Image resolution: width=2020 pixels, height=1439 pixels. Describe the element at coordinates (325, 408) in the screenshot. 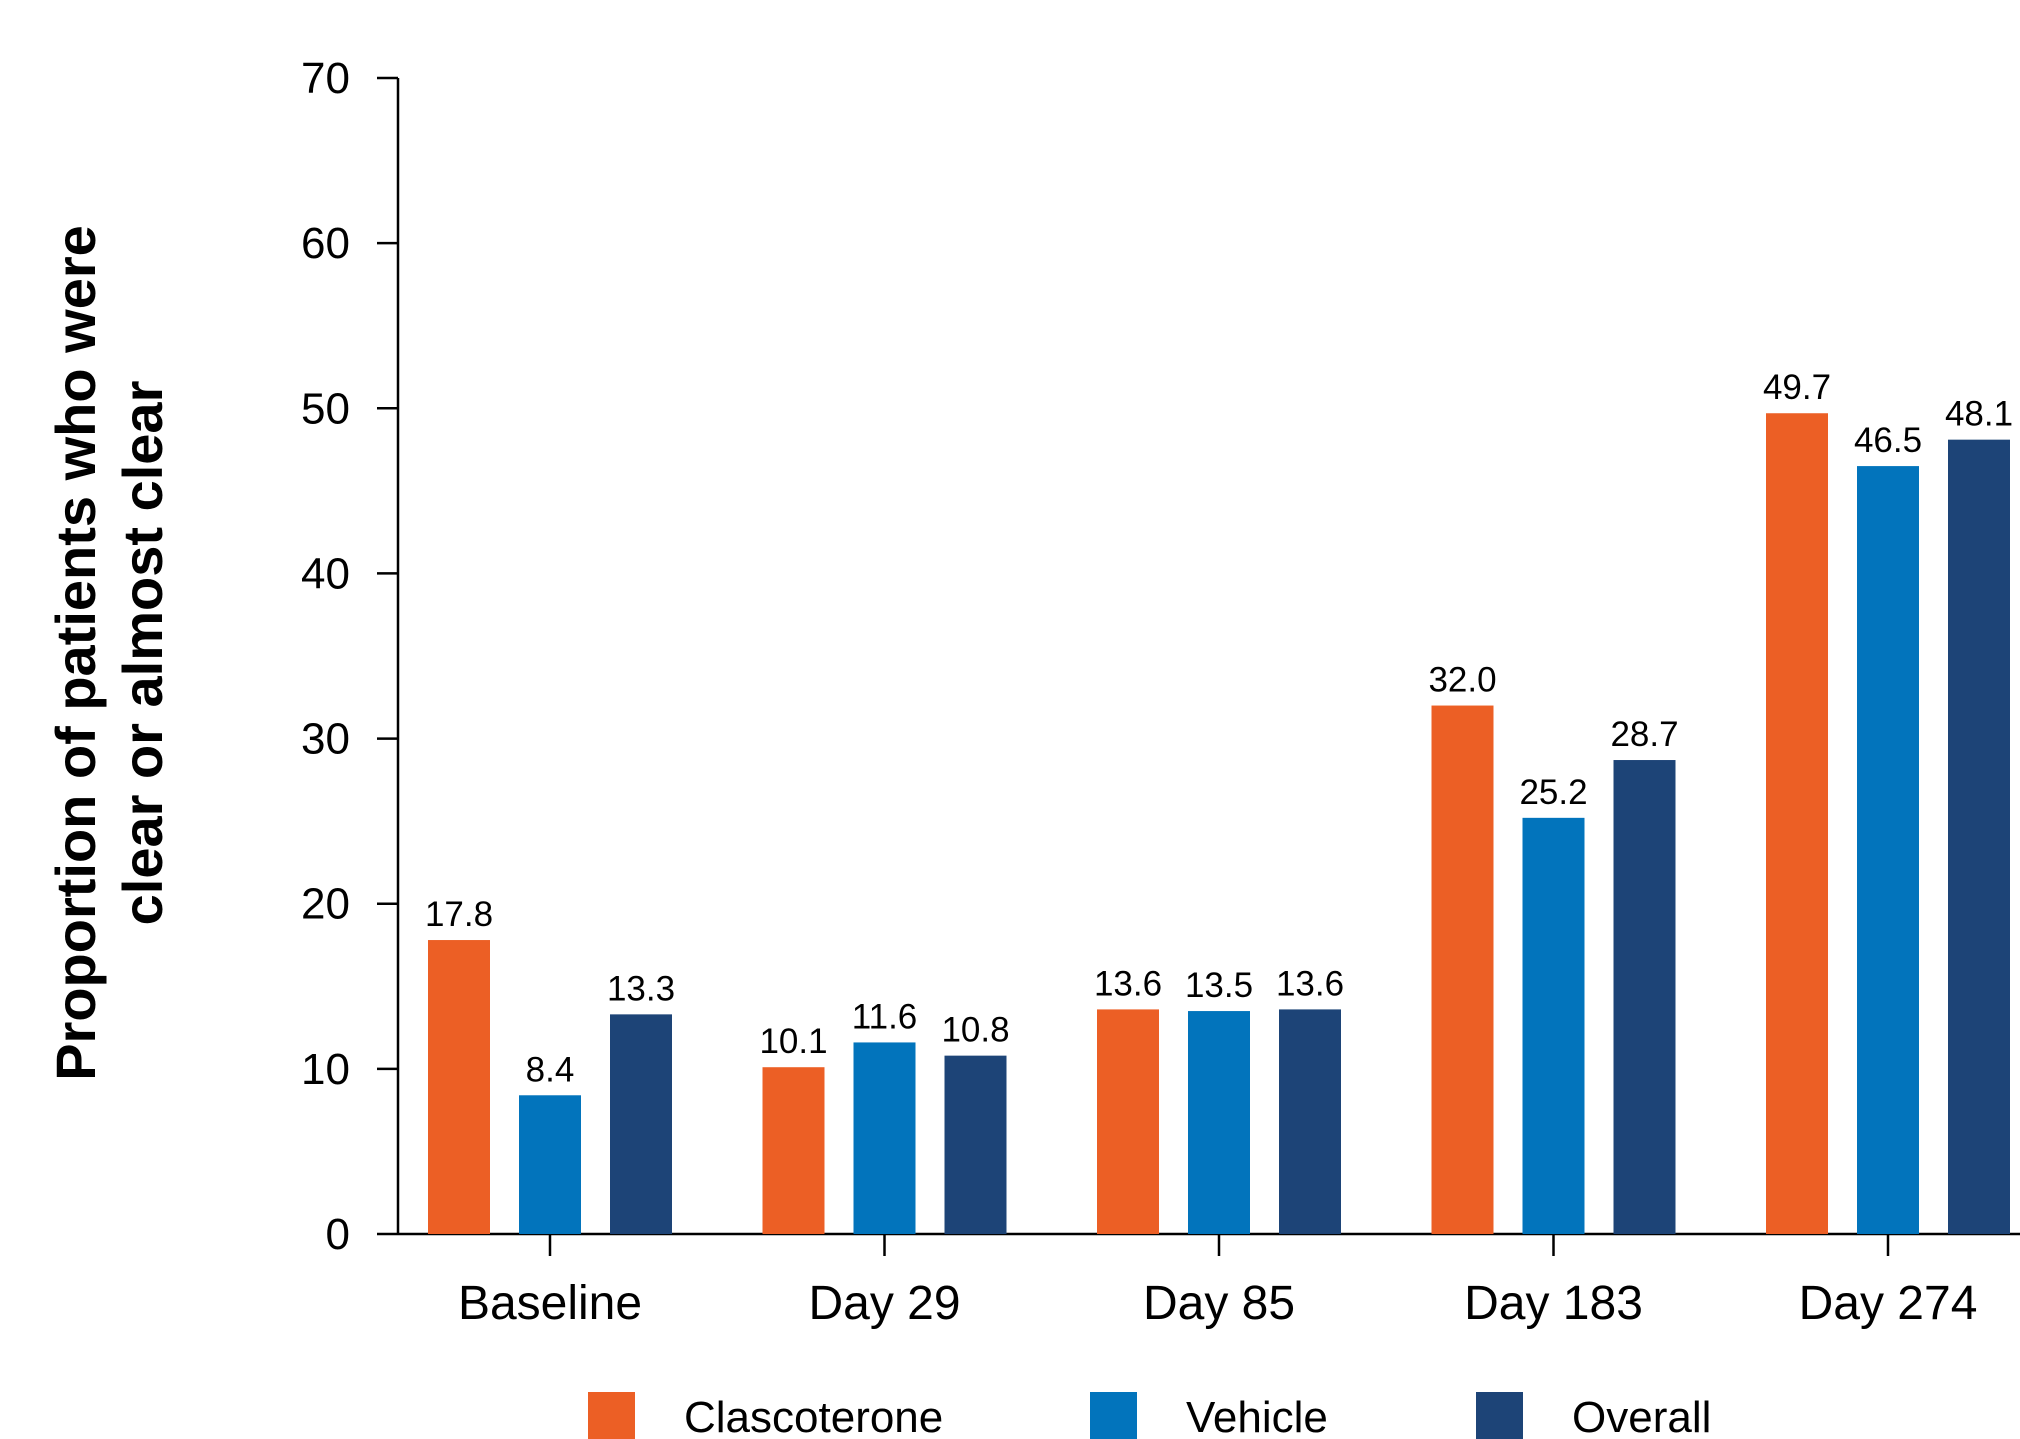

I see `y-tick-label: 50` at that location.